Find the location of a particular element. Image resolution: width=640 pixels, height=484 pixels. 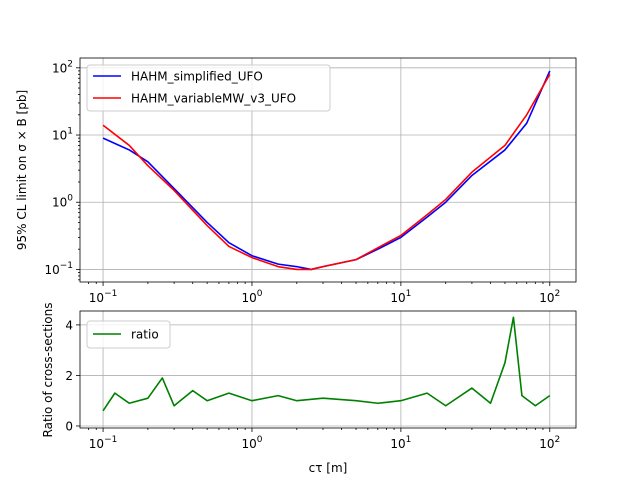

ratio-x-tick-label: 10⁻¹ is located at coordinates (103, 443).